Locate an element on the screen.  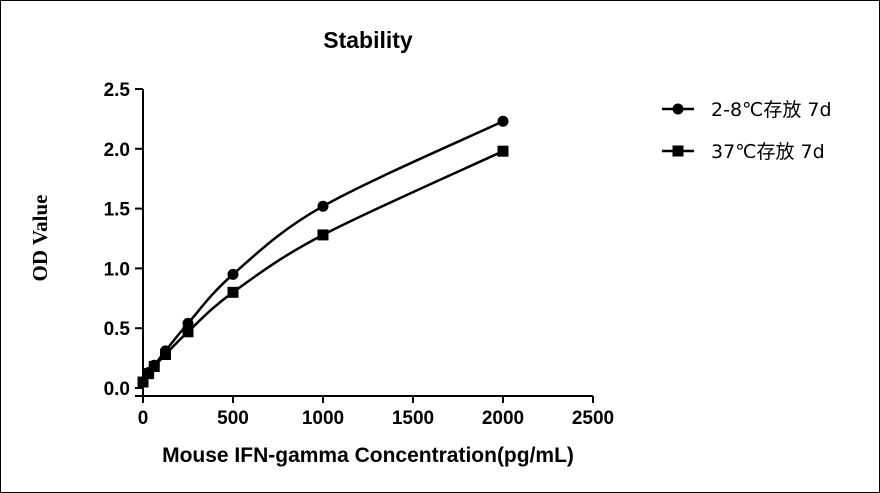
legend-label: 37℃存放 7d is located at coordinates (768, 152).